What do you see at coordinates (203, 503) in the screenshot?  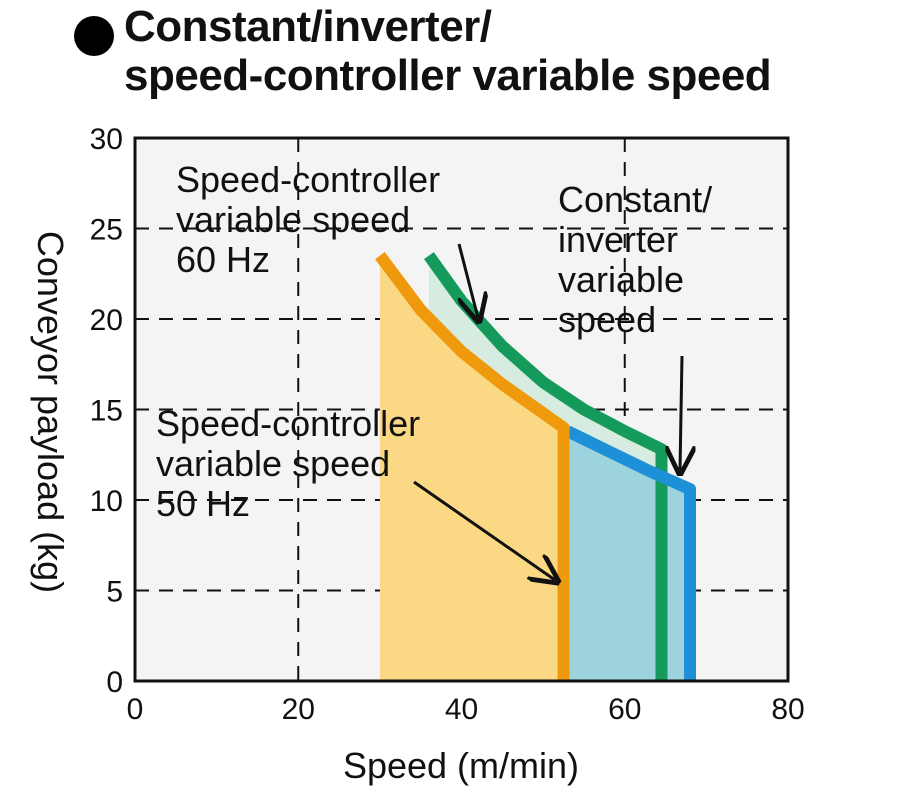 I see `annotation-50hz-line-3: 50 Hz` at bounding box center [203, 503].